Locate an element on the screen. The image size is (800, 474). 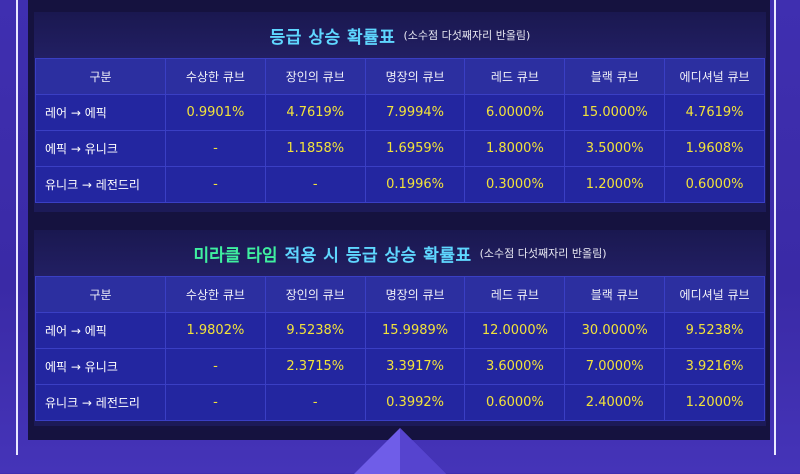
grade-up-title: 등급 상승 확률표 is located at coordinates (332, 37).